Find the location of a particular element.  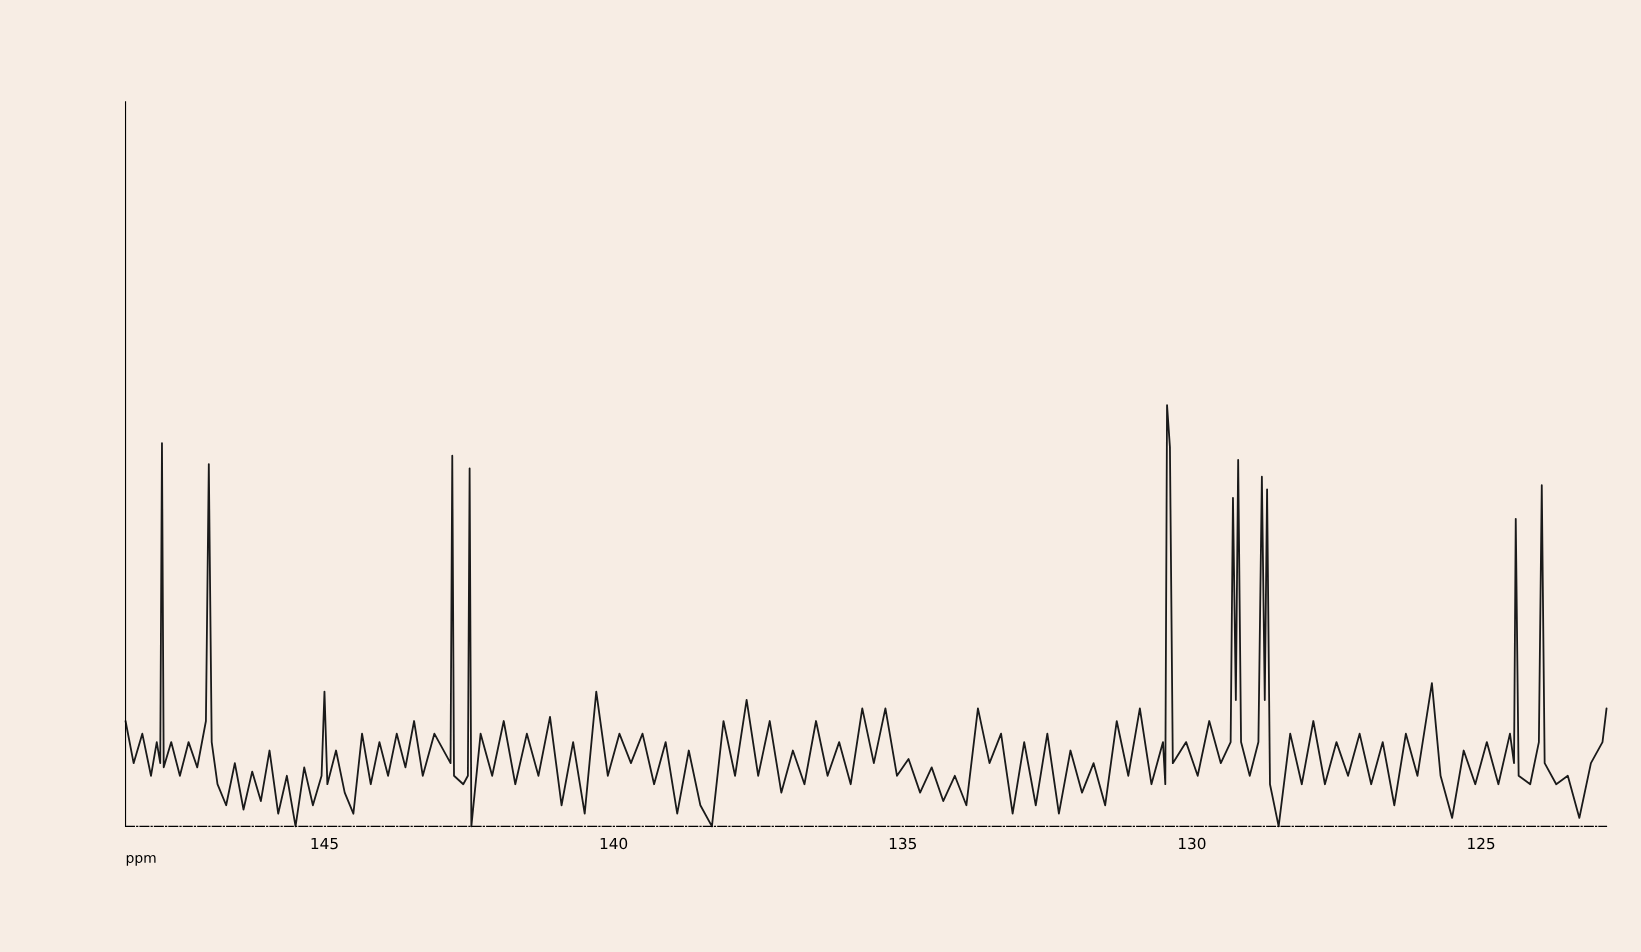

x-tick-label: 135 is located at coordinates (902, 843).